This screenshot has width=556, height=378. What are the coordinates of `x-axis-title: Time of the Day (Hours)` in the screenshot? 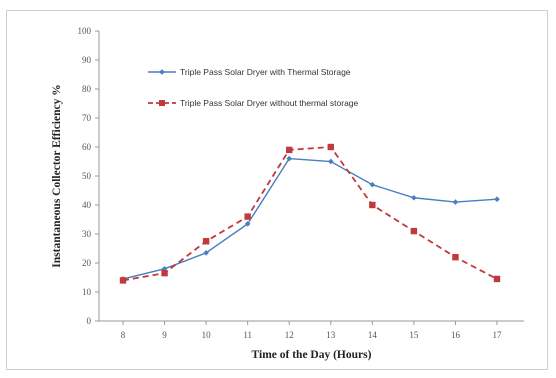 It's located at (312, 355).